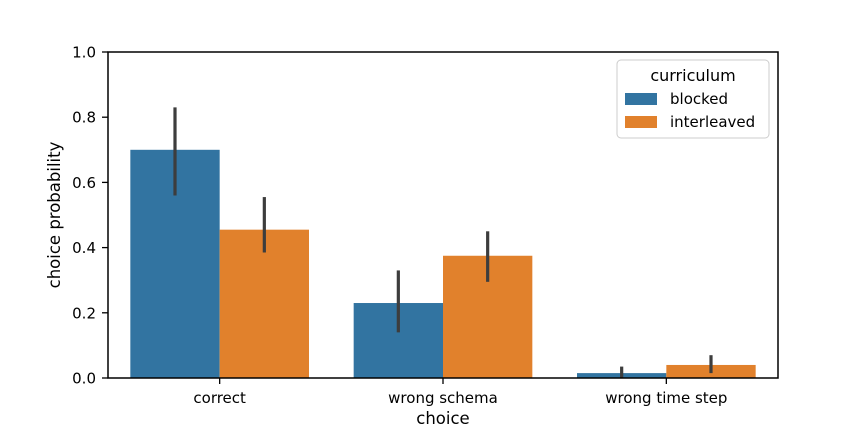  I want to click on legend: curriculum blocked interleaved, so click(693, 99).